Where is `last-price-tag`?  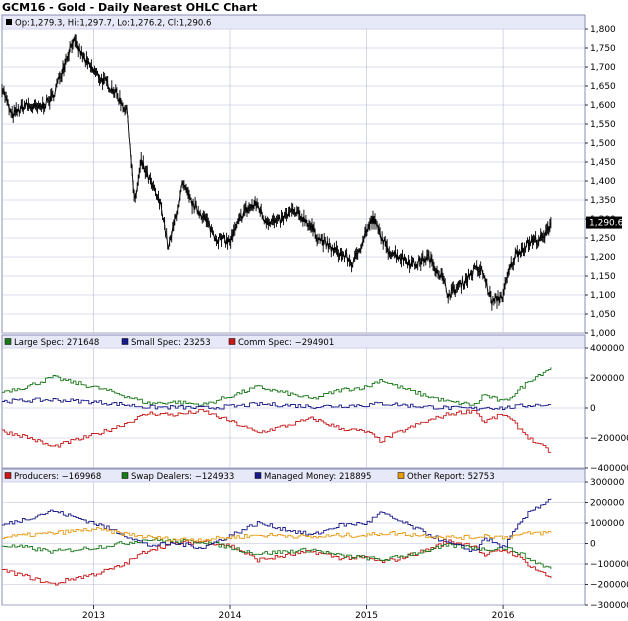
last-price-tag is located at coordinates (604, 222).